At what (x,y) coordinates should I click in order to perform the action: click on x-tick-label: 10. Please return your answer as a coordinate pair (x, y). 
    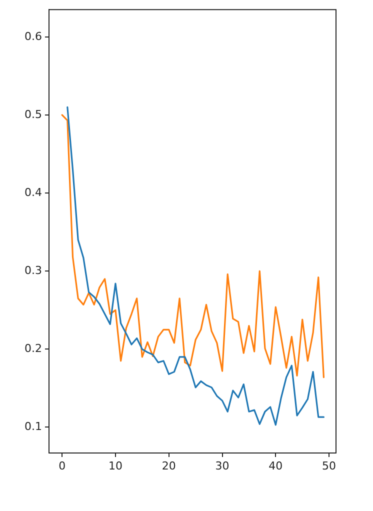
    Looking at the image, I should click on (115, 465).